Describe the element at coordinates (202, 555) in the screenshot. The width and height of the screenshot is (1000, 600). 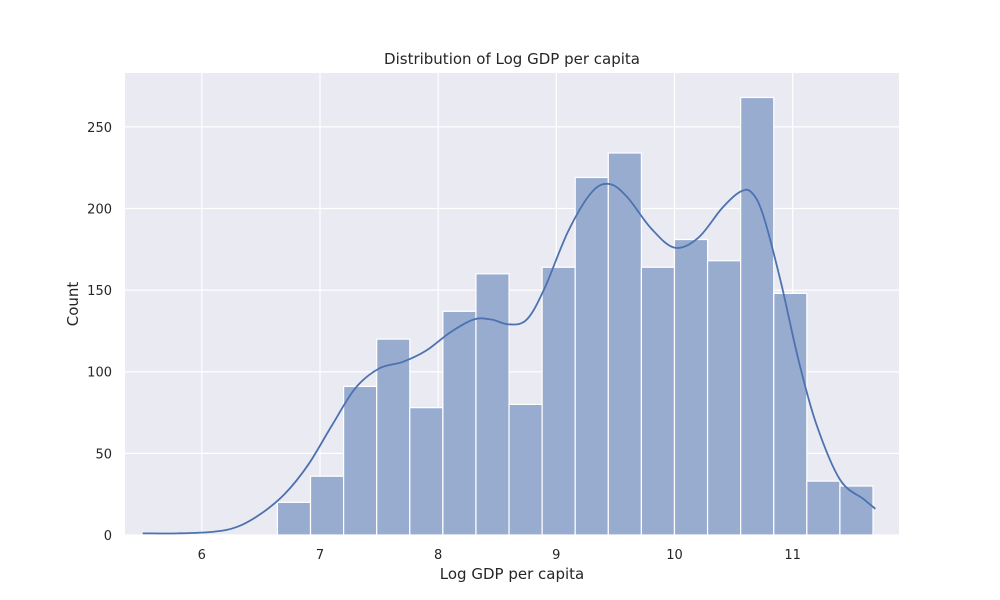
I see `x-tick-label: 6` at that location.